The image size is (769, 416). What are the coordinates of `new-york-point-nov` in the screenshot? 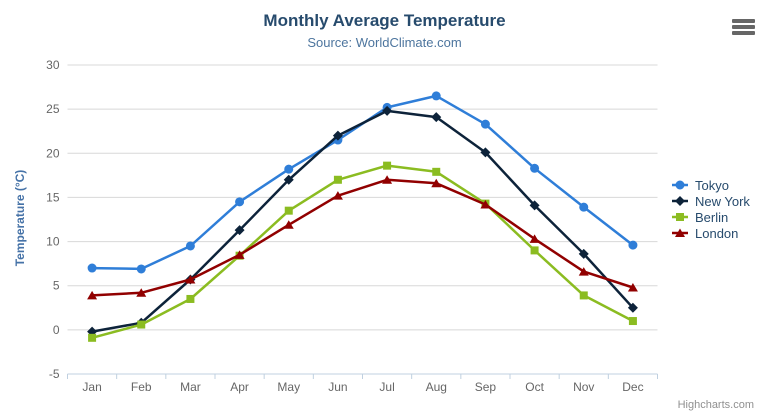 It's located at (583, 253).